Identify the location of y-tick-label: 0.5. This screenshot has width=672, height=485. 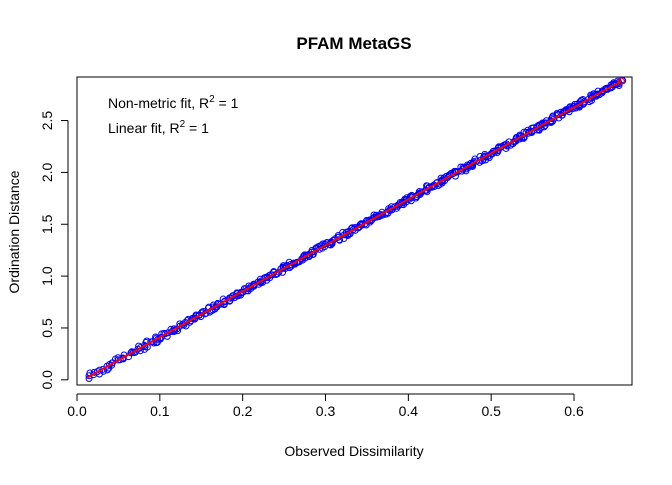
(47, 328).